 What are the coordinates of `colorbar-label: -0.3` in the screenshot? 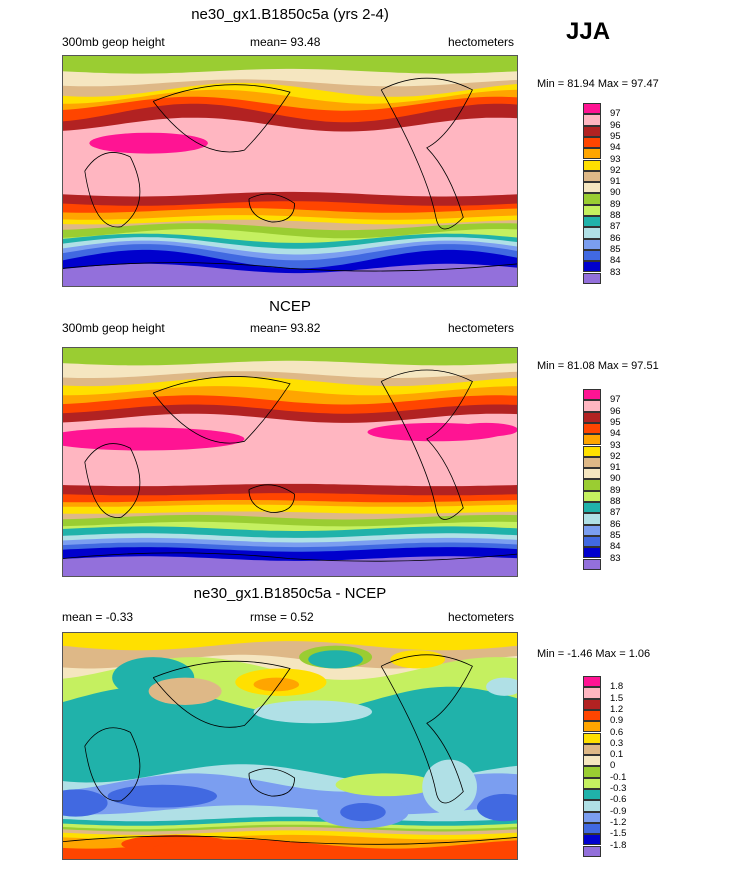 It's located at (618, 788).